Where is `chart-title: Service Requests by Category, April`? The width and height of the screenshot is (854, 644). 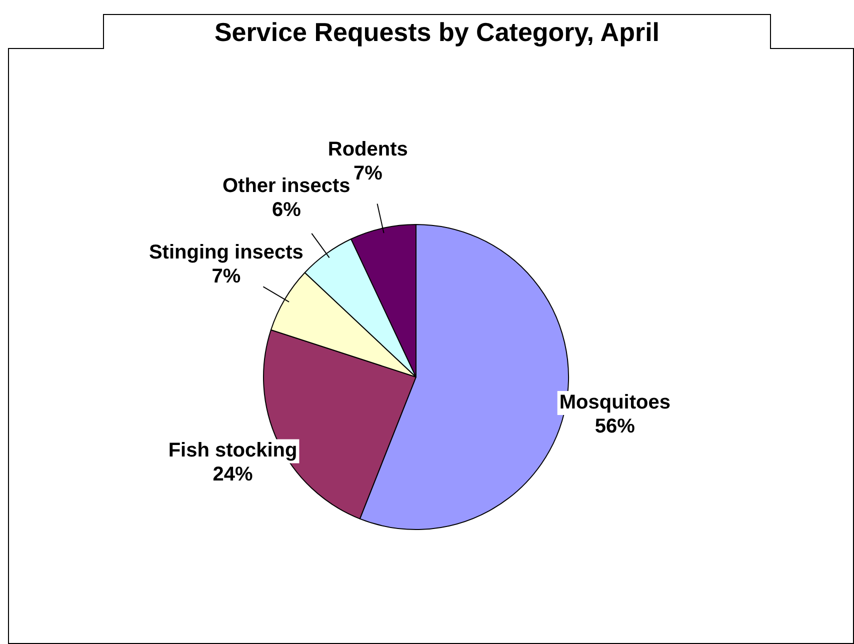 chart-title: Service Requests by Category, April is located at coordinates (437, 31).